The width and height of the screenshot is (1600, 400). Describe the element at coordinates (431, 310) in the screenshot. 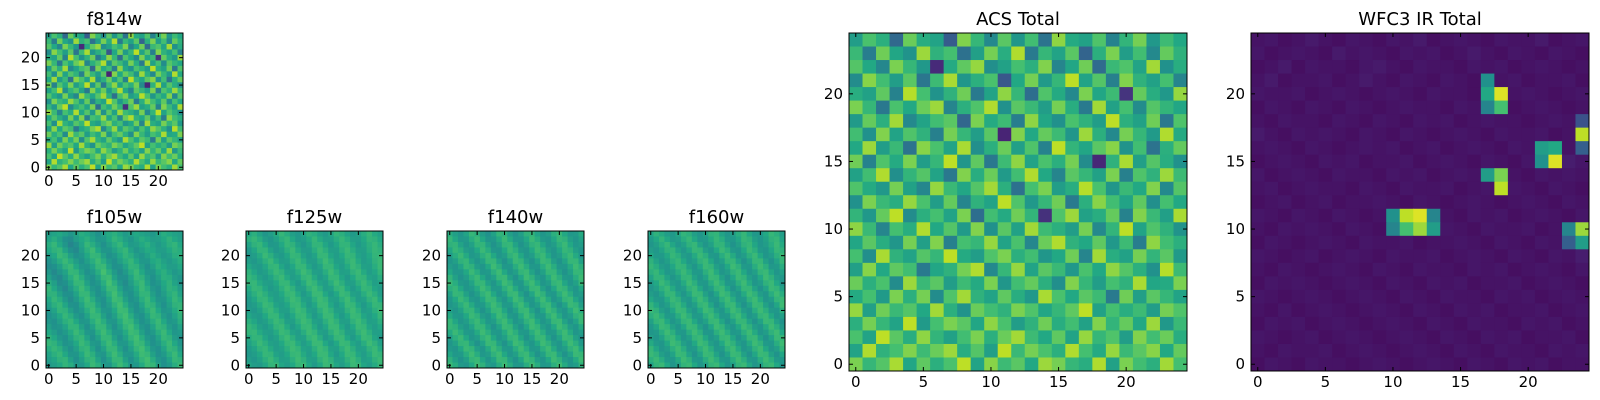

I see `y-tick-label: 10` at that location.